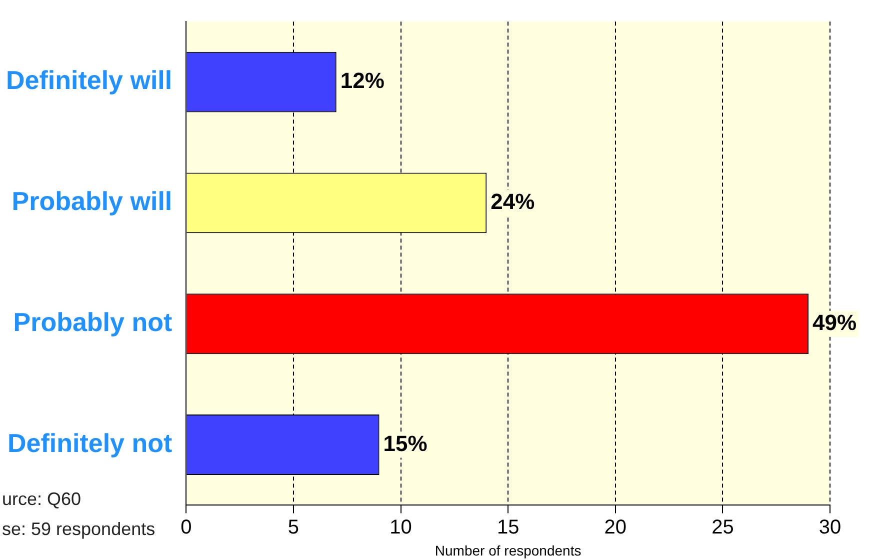  I want to click on text: se: 59 respondents, so click(79, 528).